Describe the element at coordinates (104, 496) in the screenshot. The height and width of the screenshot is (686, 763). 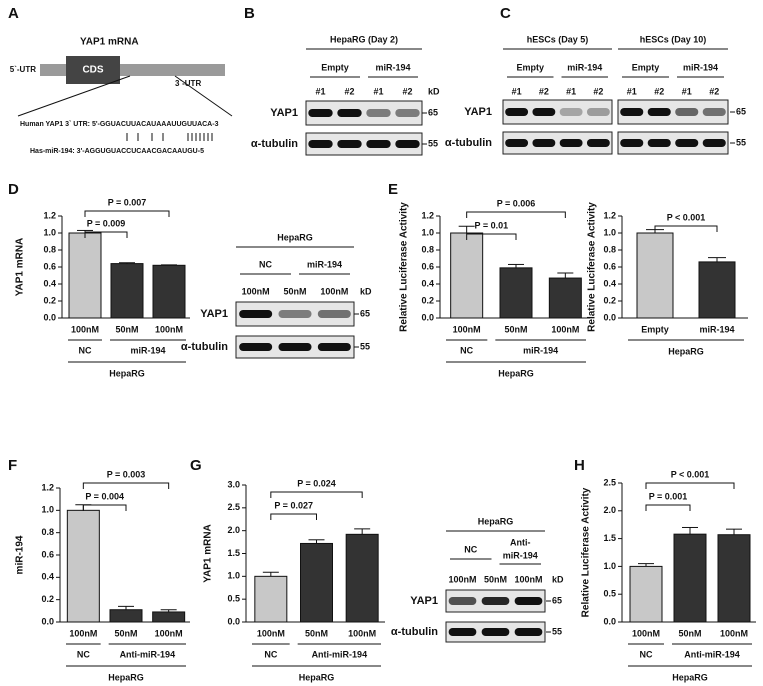
I see `p-value: P = 0.004` at that location.